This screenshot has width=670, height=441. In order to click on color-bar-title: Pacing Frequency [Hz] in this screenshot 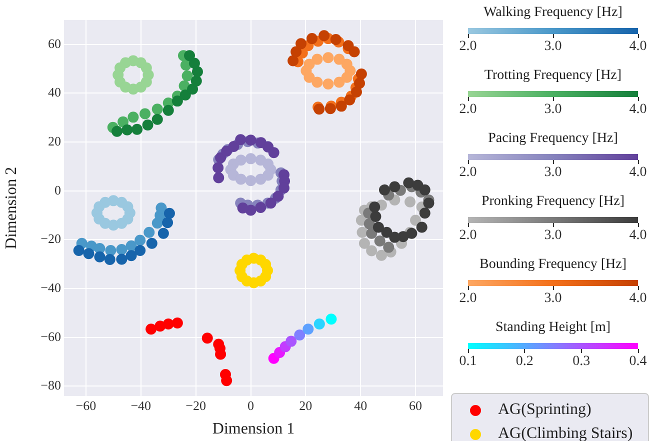, I will do `click(553, 139)`.